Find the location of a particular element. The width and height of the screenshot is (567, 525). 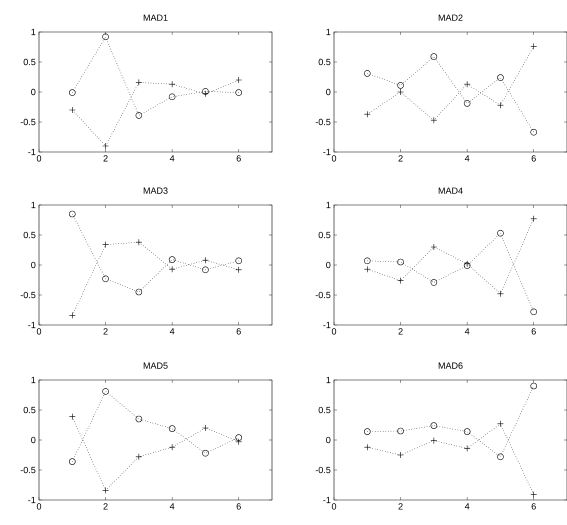

chart-title: MAD4 is located at coordinates (450, 191).